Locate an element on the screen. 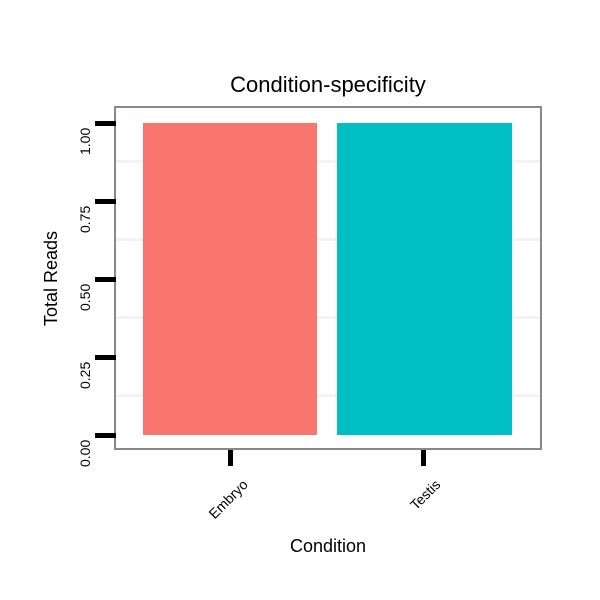 The width and height of the screenshot is (600, 600). x-tick-label-testis: Testis is located at coordinates (425, 494).